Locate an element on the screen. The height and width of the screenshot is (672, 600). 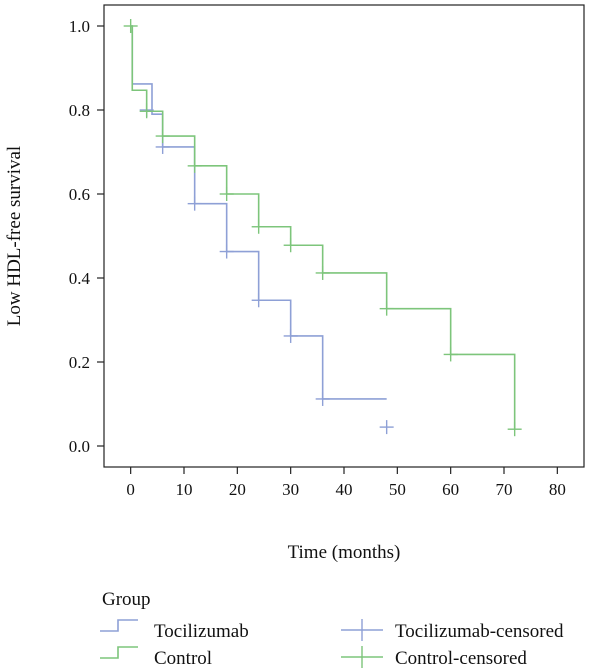
legend-keys is located at coordinates (241, 643).